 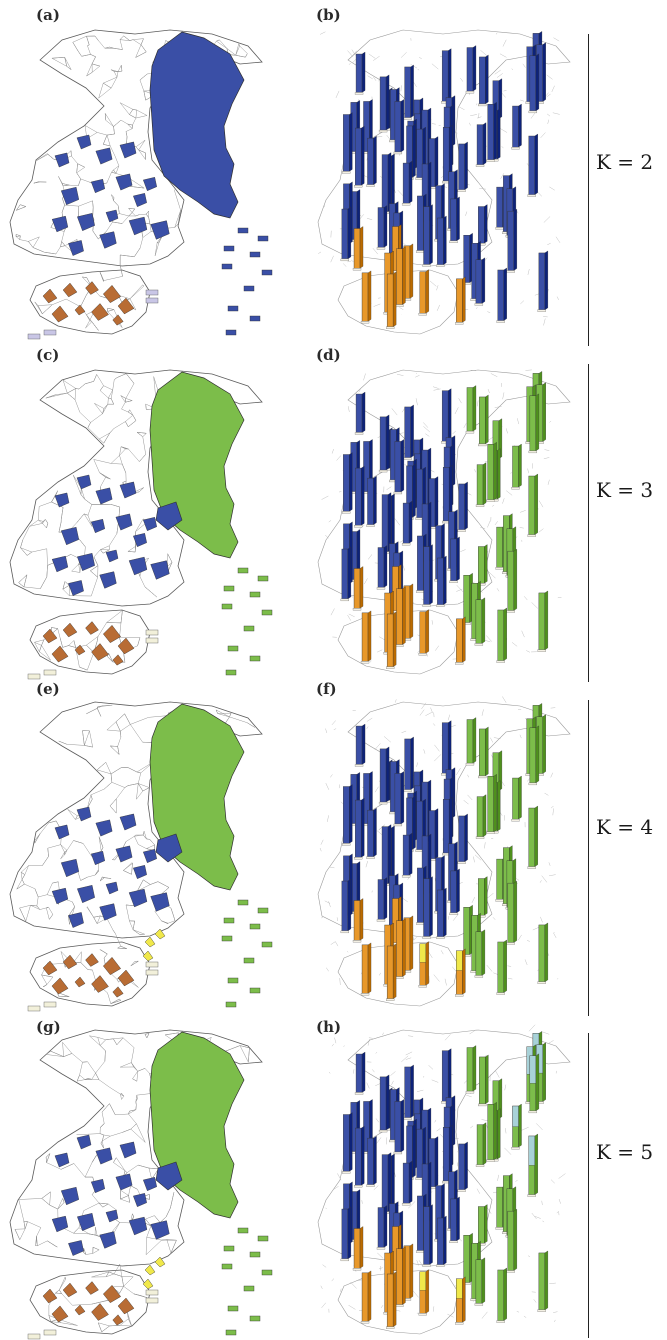 What do you see at coordinates (48, 1027) in the screenshot?
I see `panel-label-g: (g)` at bounding box center [48, 1027].